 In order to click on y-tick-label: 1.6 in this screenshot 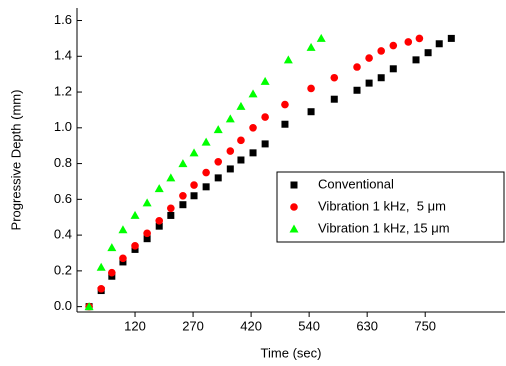, I will do `click(63, 19)`.